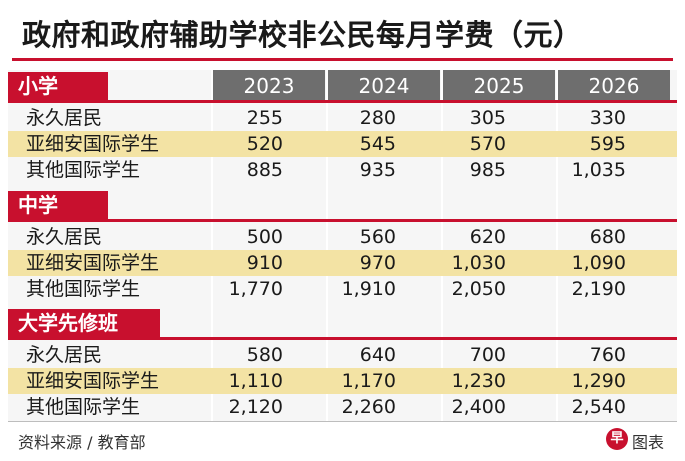 The width and height of the screenshot is (685, 461). What do you see at coordinates (617, 439) in the screenshot?
I see `zaobao-logo-icon: 早` at bounding box center [617, 439].